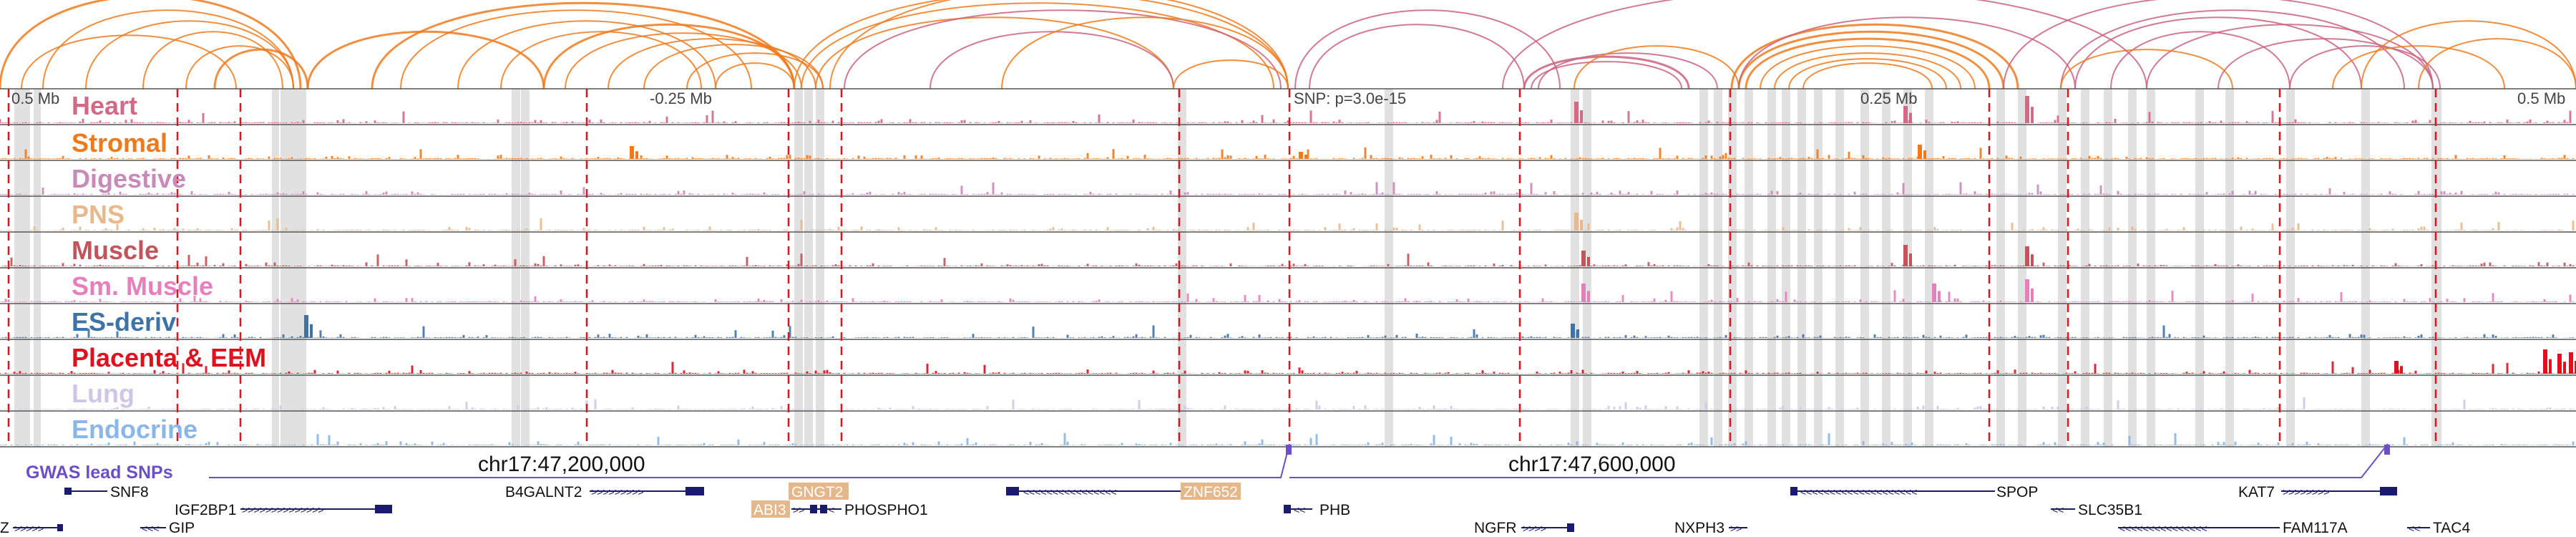 The height and width of the screenshot is (537, 2576). I want to click on gene-znf652: <<<<<<<<<<<<<<<< ZNF652, so click(1123, 491).